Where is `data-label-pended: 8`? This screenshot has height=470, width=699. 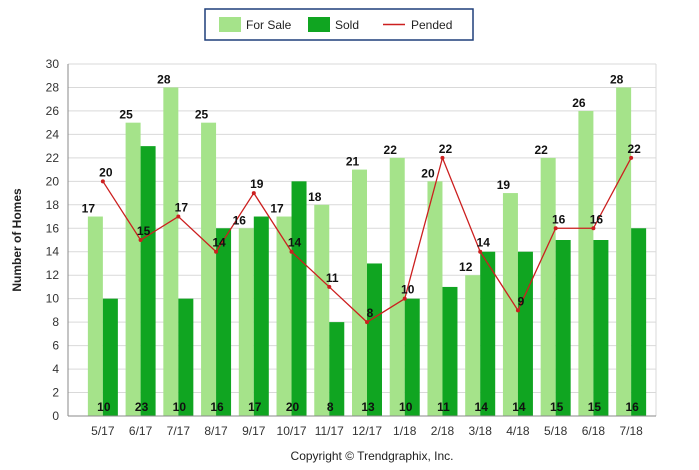 data-label-pended: 8 is located at coordinates (370, 313).